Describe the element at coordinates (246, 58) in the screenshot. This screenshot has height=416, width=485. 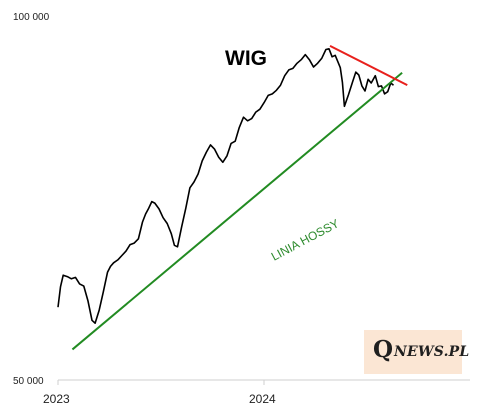
I see `chart-title: WIG` at that location.